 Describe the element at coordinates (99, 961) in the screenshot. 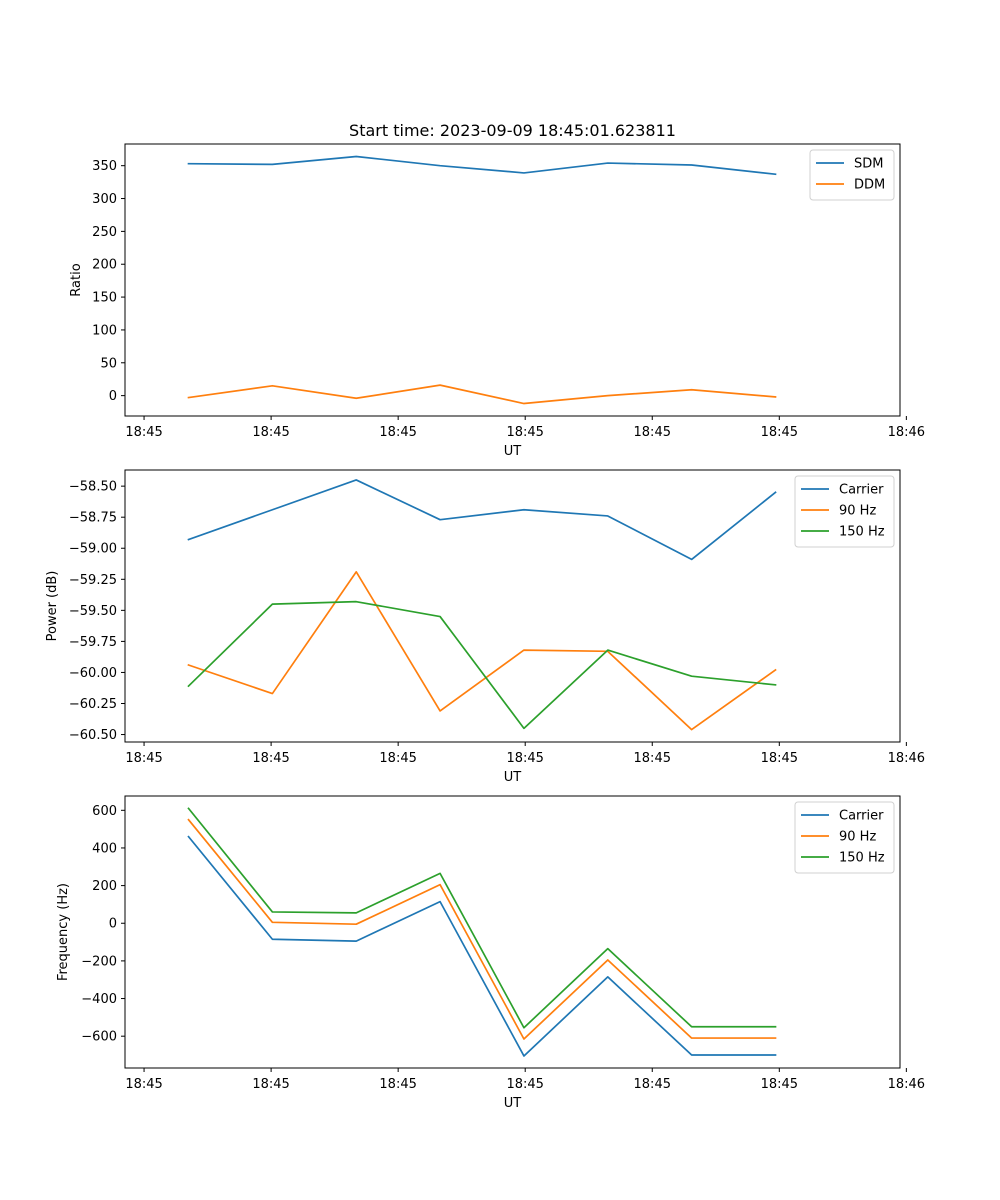

I see `y-tick-label: −200` at that location.